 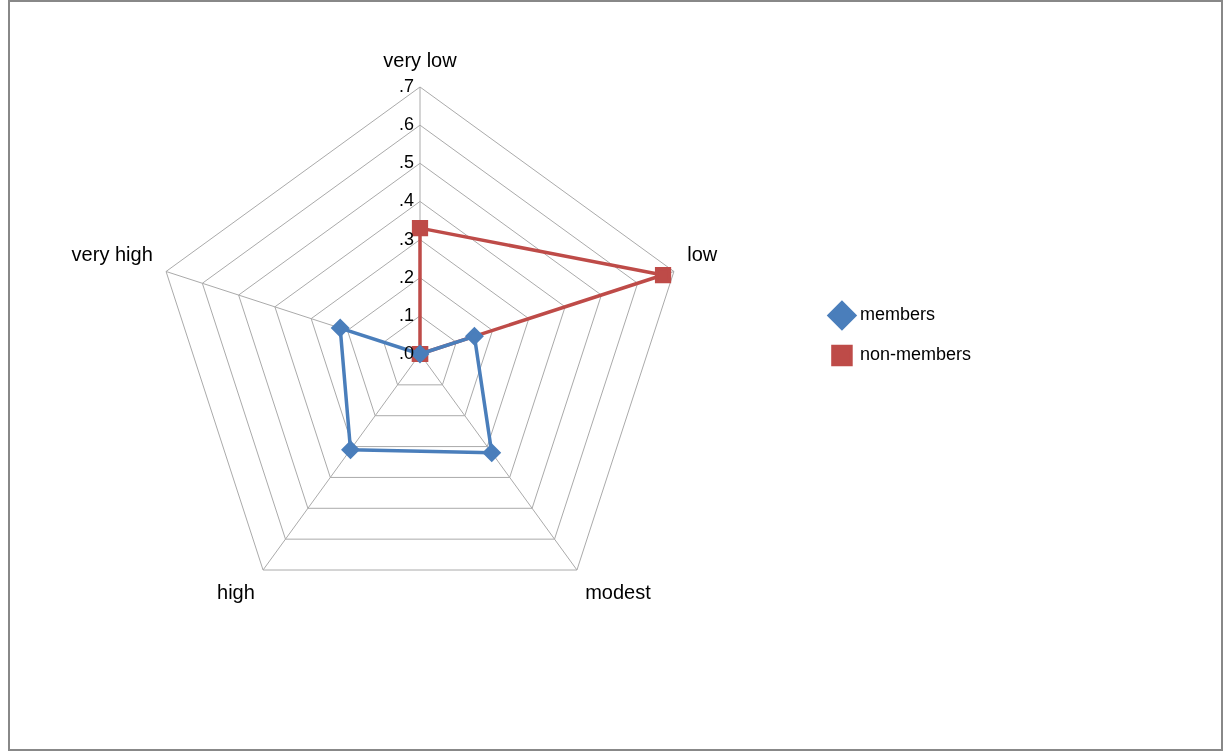 What do you see at coordinates (702, 253) in the screenshot?
I see `spoke-label: low` at bounding box center [702, 253].